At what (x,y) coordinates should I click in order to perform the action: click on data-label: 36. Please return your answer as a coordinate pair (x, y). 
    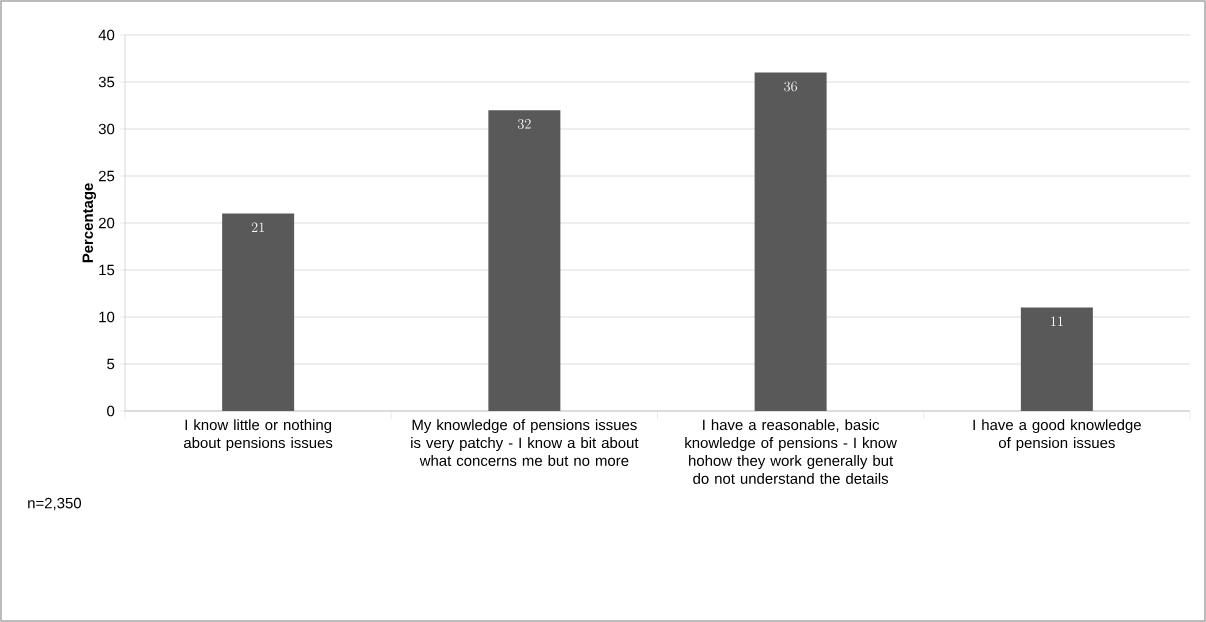
    Looking at the image, I should click on (791, 86).